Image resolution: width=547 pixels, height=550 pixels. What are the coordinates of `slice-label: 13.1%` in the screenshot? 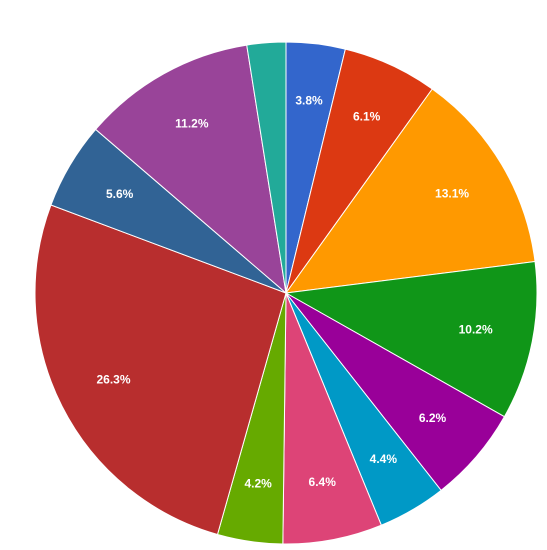 It's located at (452, 193).